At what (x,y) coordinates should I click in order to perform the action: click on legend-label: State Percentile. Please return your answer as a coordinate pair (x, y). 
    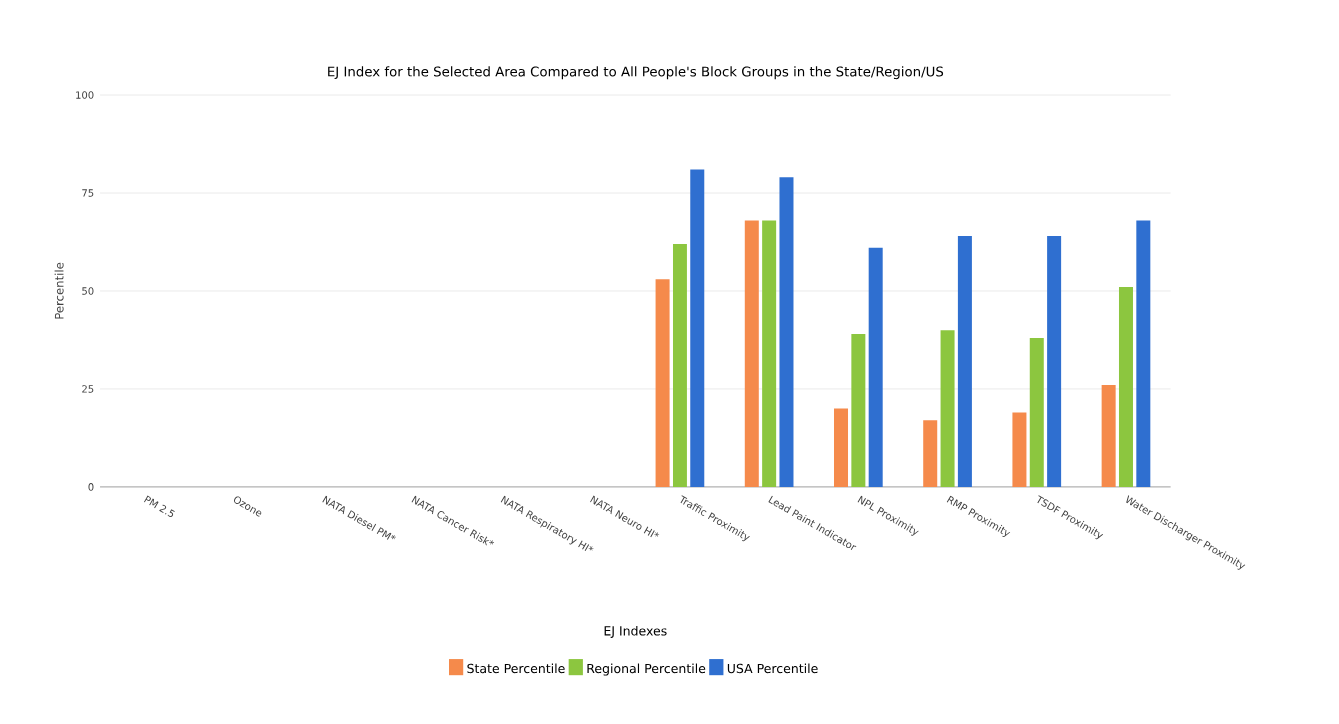
    Looking at the image, I should click on (516, 668).